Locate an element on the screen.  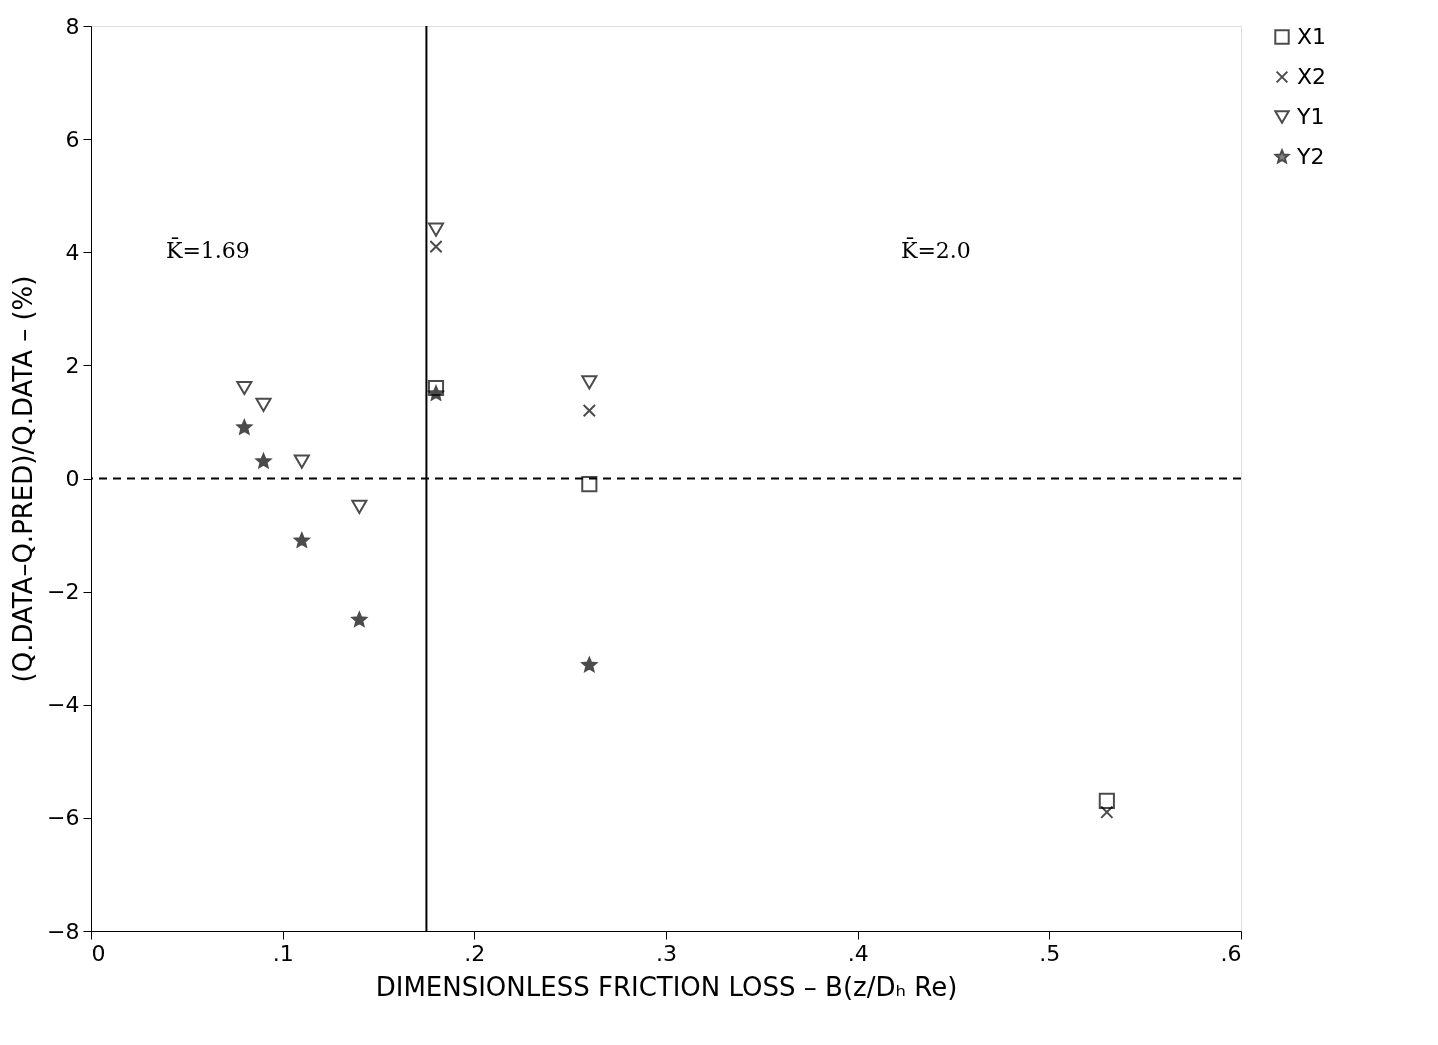
y-tick-label: 8 is located at coordinates (72, 26).